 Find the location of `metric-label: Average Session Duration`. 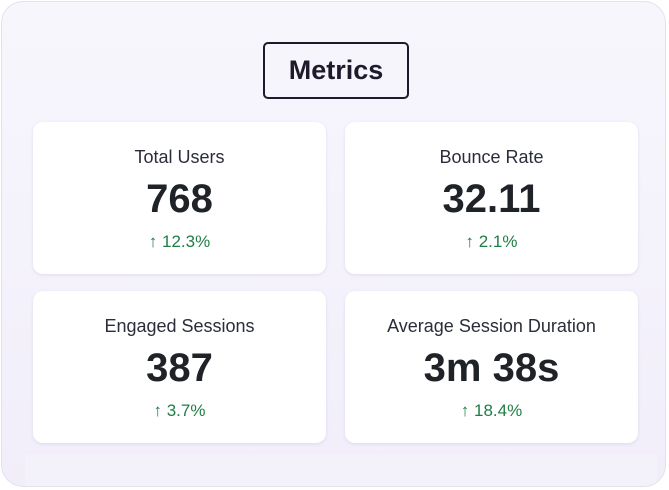

metric-label: Average Session Duration is located at coordinates (491, 326).